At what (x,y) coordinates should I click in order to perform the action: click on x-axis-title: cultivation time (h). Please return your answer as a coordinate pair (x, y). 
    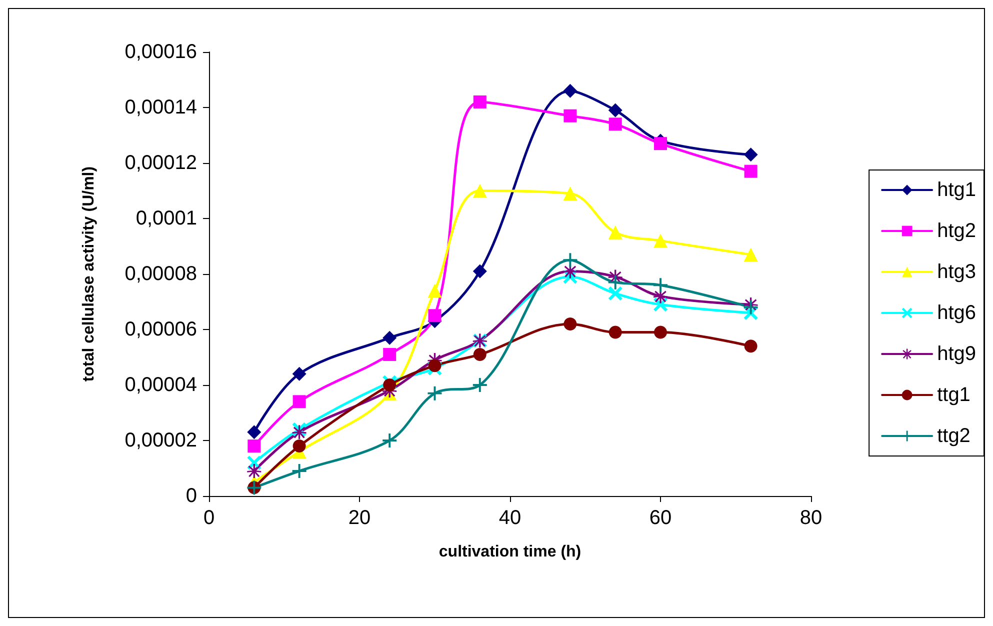
    Looking at the image, I should click on (510, 552).